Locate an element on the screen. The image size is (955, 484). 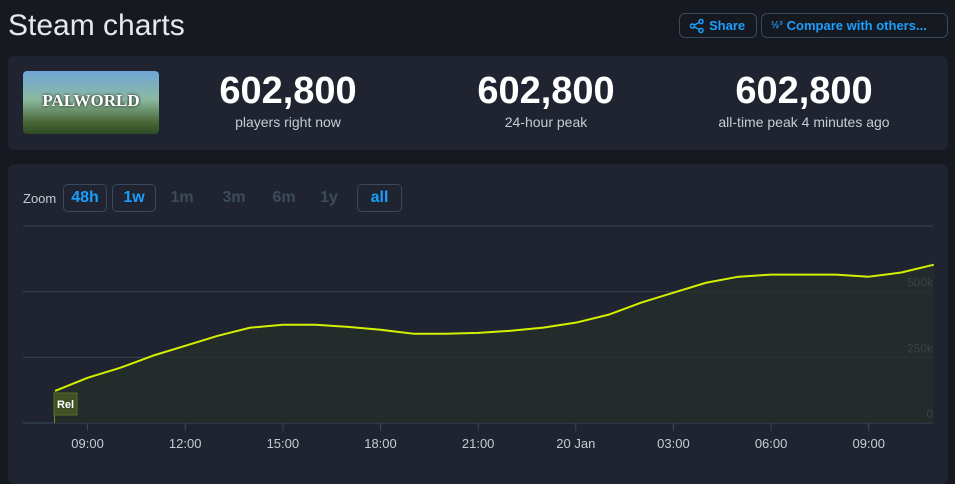
release-marker-label: Rel is located at coordinates (65, 405).